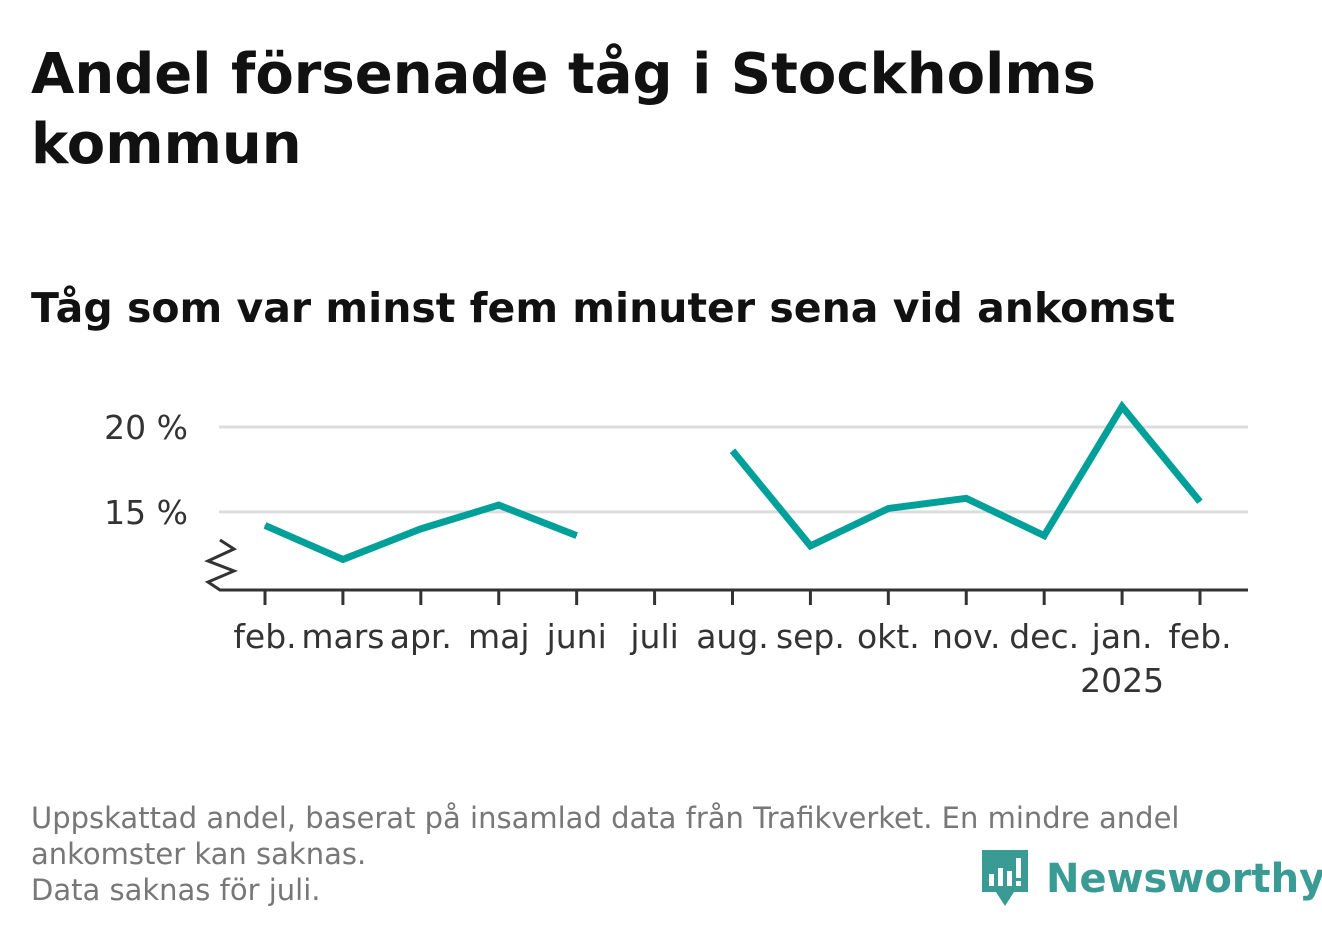 Image resolution: width=1322 pixels, height=939 pixels. What do you see at coordinates (1122, 680) in the screenshot?
I see `x-year-label: 2025` at bounding box center [1122, 680].